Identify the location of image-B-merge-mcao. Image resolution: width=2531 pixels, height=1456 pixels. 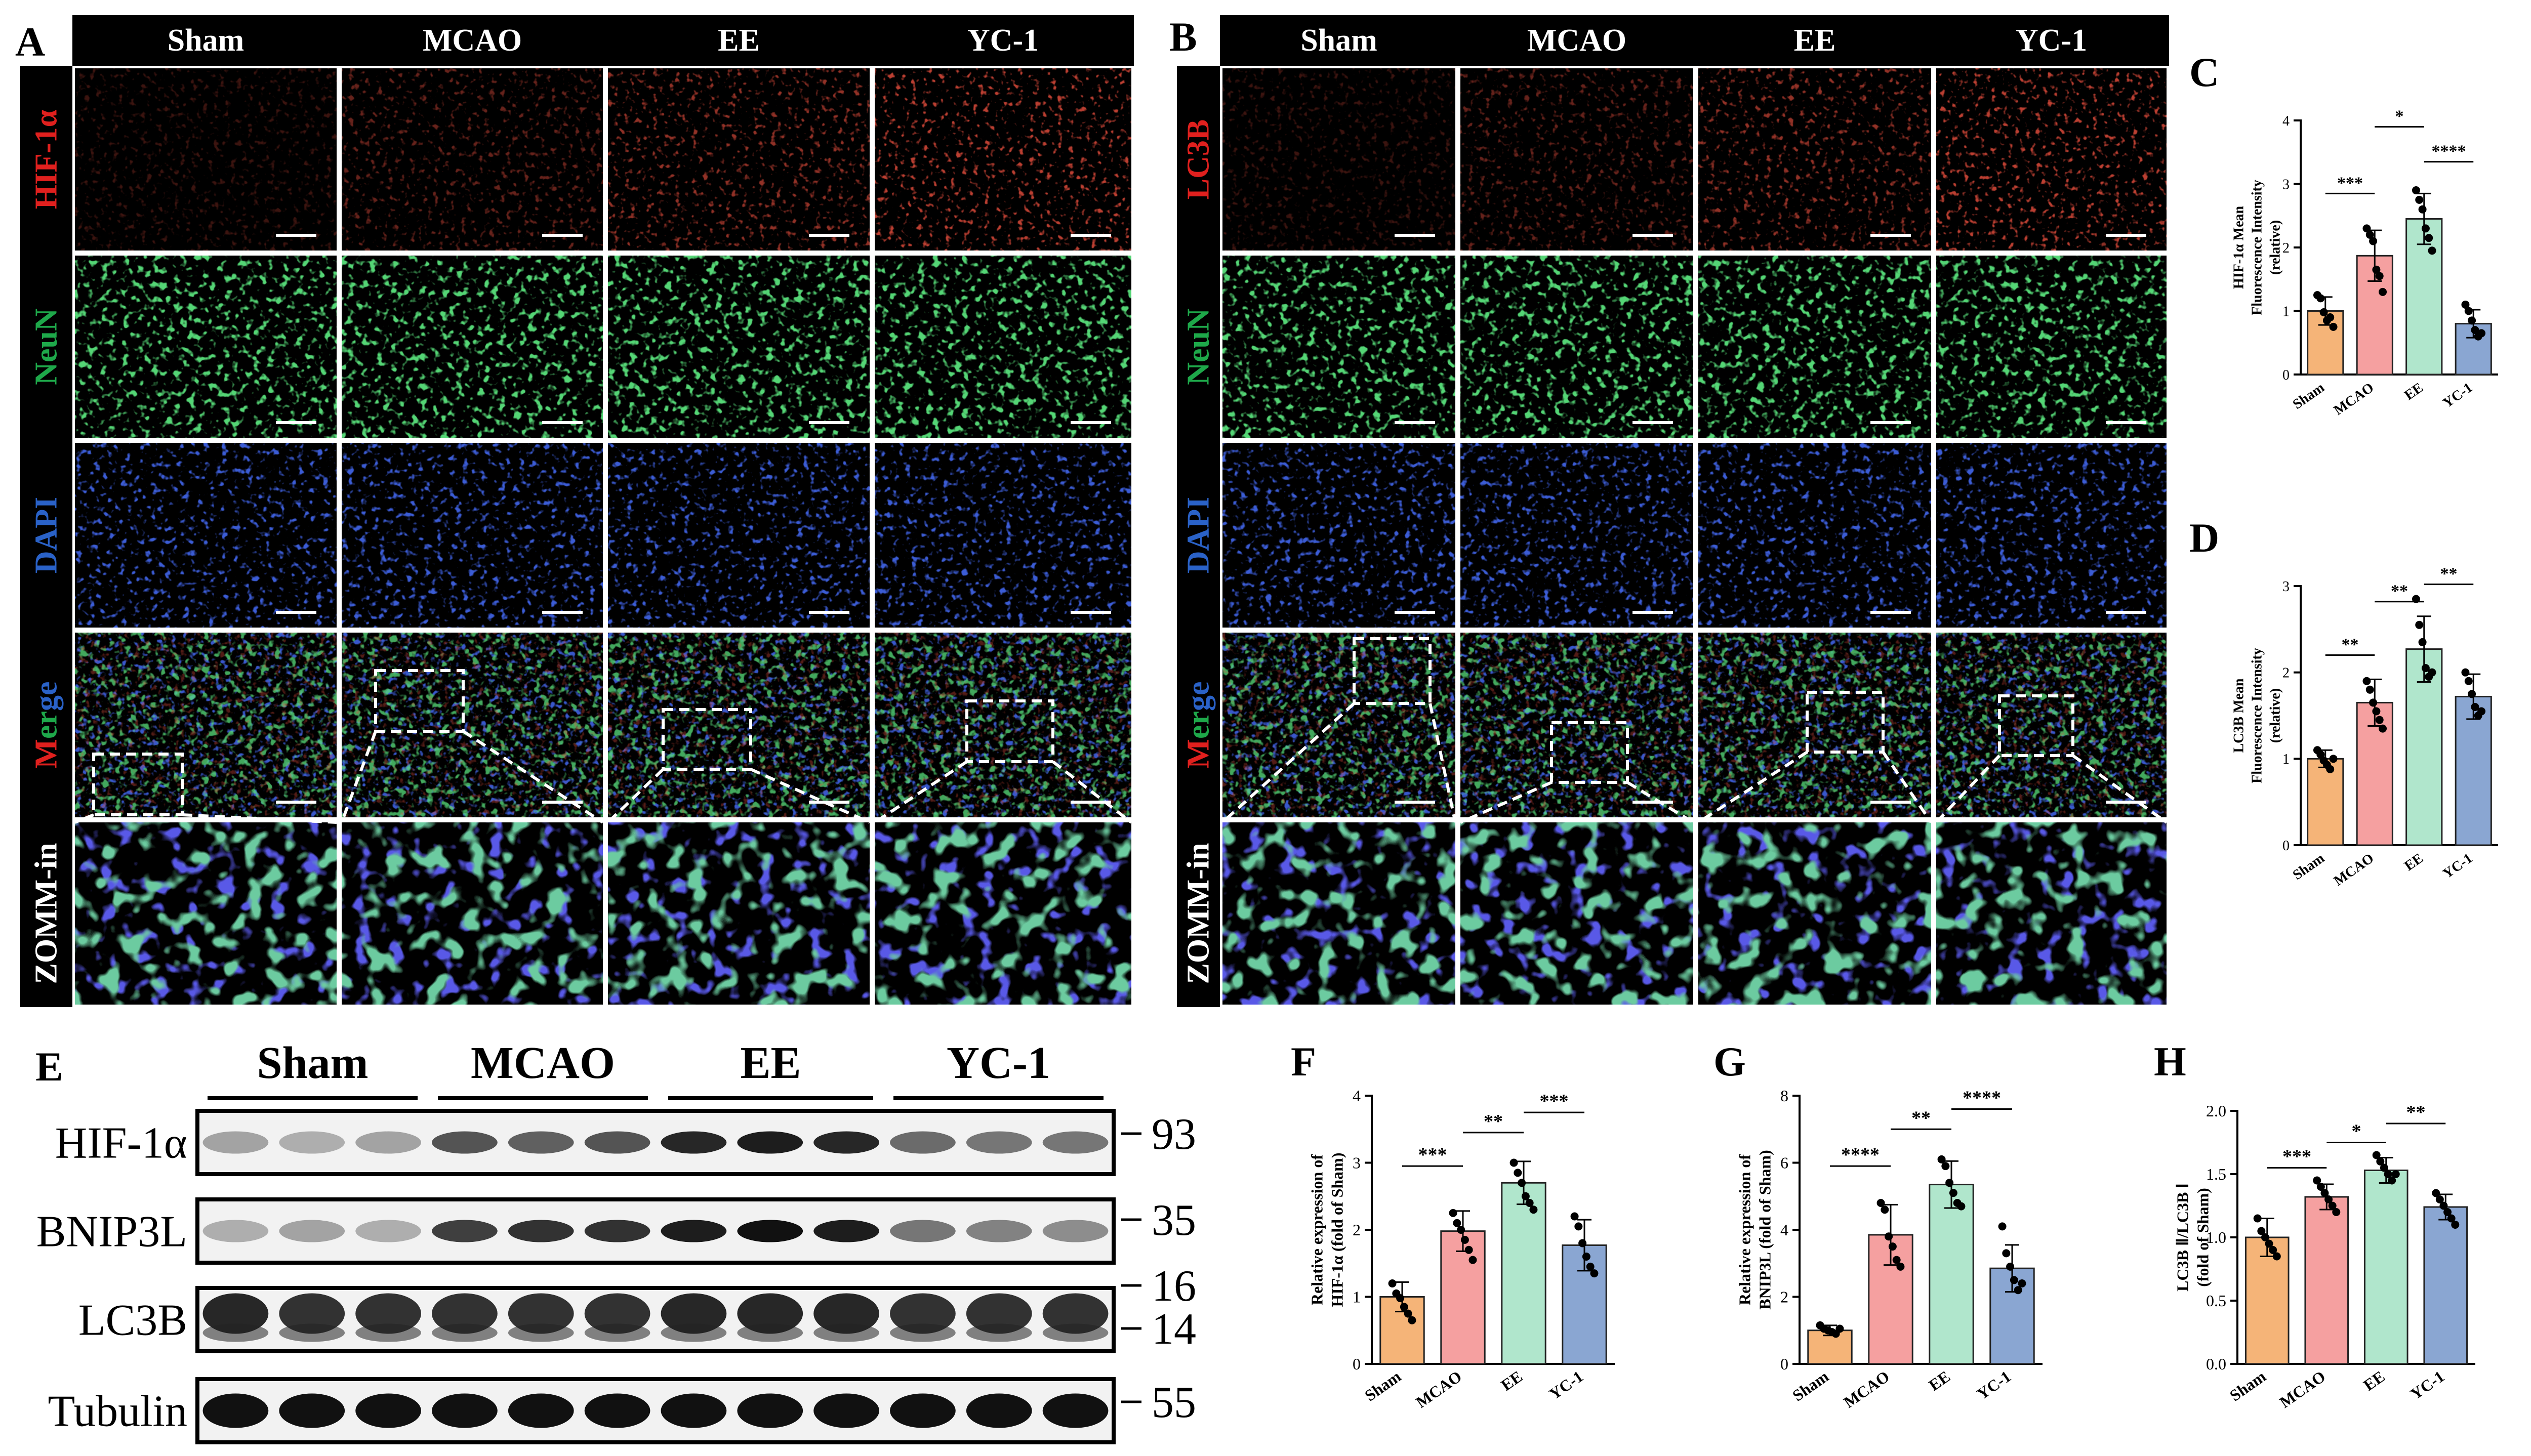
(1576, 725).